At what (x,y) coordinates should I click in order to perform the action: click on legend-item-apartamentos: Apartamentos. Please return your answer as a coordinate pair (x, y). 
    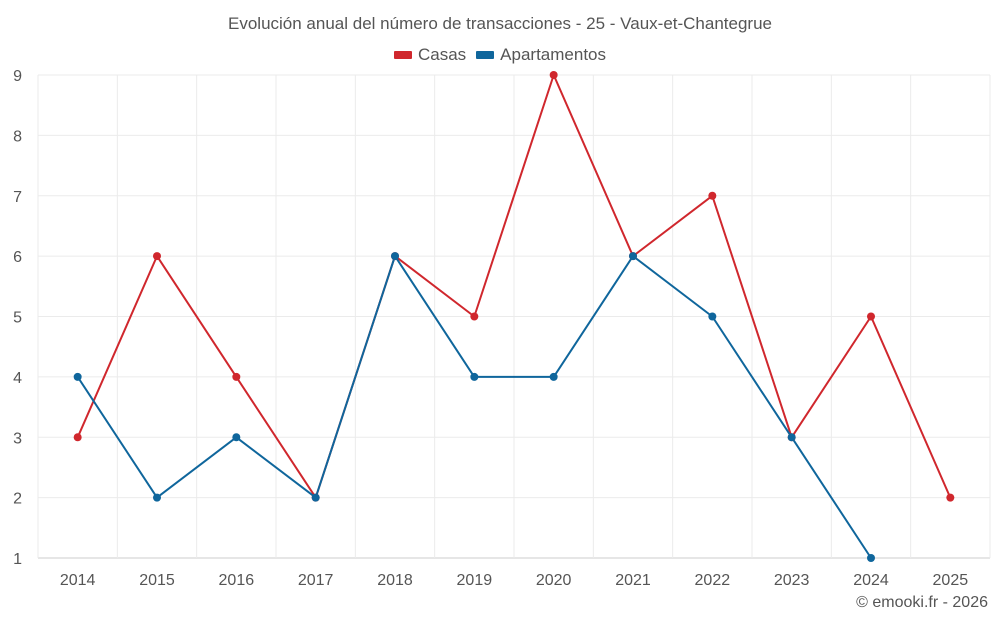
    Looking at the image, I should click on (541, 55).